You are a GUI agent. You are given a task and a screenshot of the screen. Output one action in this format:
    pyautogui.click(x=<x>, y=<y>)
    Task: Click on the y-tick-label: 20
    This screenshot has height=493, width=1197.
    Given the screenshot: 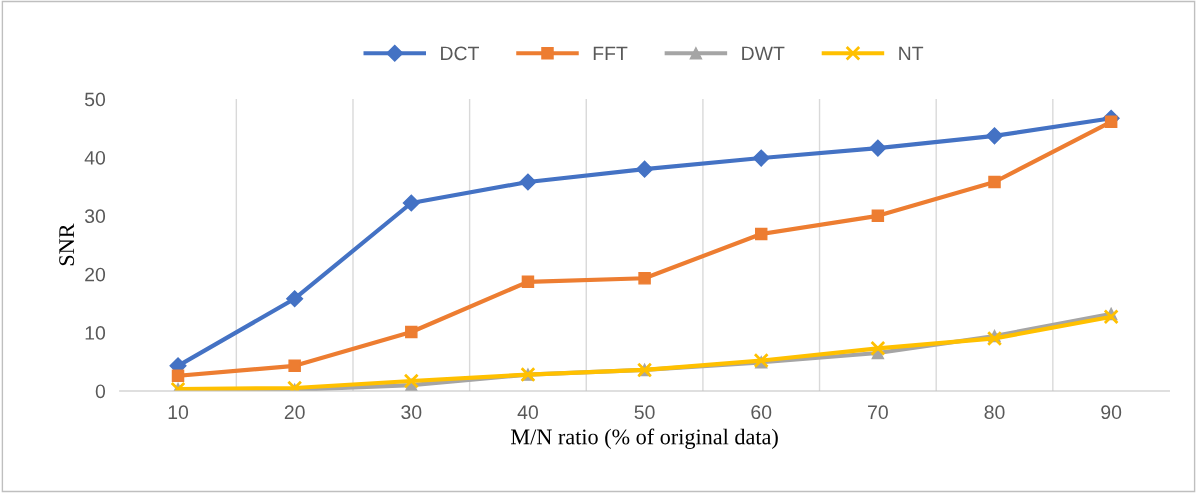 What is the action you would take?
    pyautogui.click(x=95, y=274)
    